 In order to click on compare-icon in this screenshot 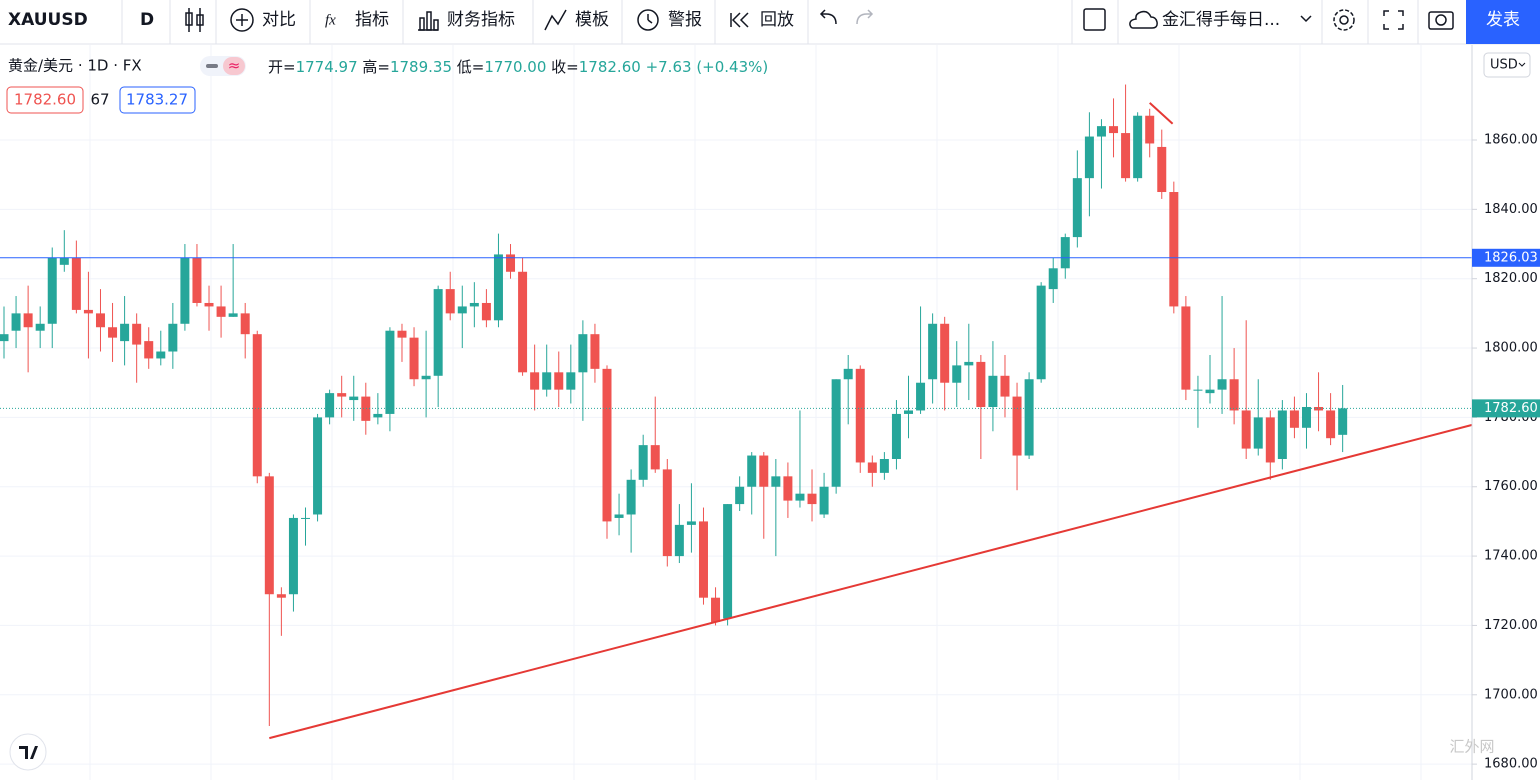, I will do `click(242, 20)`.